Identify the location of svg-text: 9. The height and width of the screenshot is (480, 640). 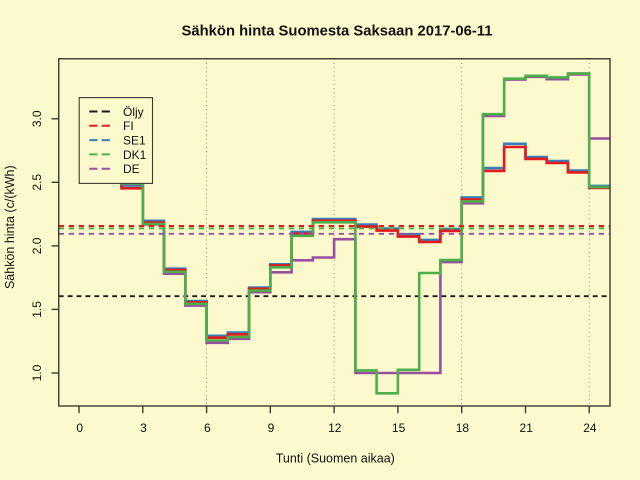
(271, 428).